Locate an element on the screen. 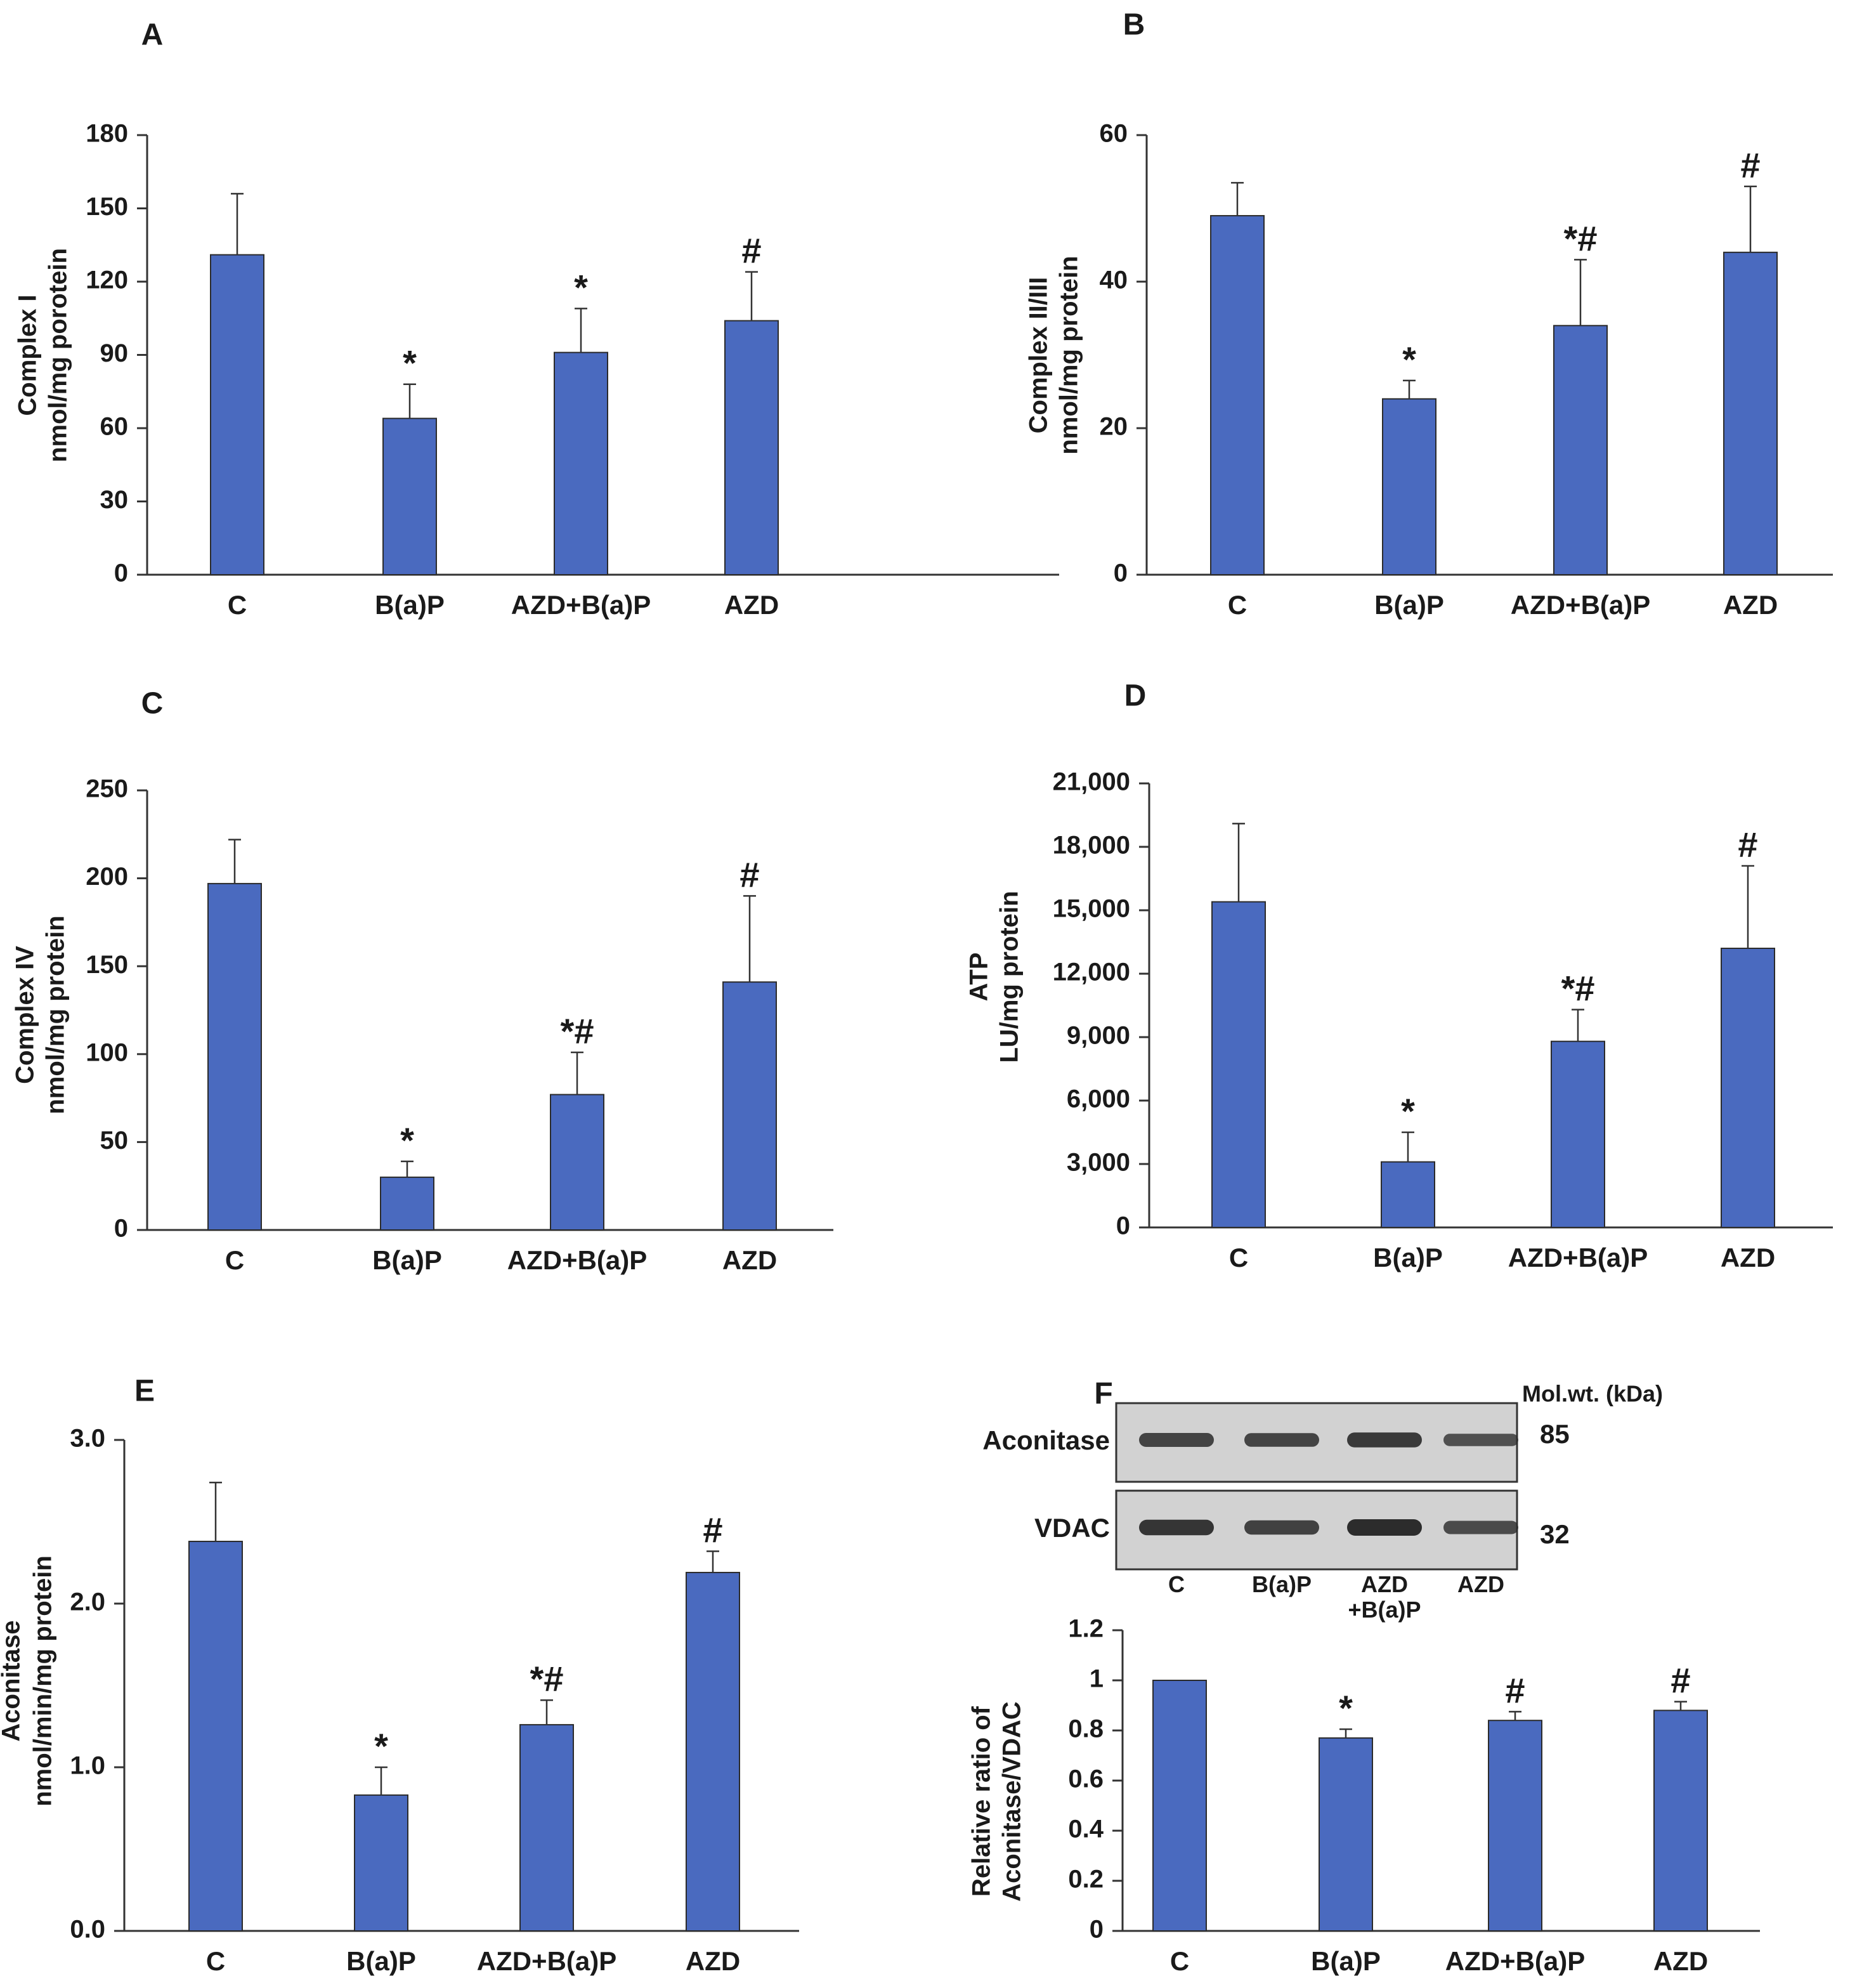 The width and height of the screenshot is (1850, 1988). y-axis-title: LU/mg protein is located at coordinates (1010, 977).